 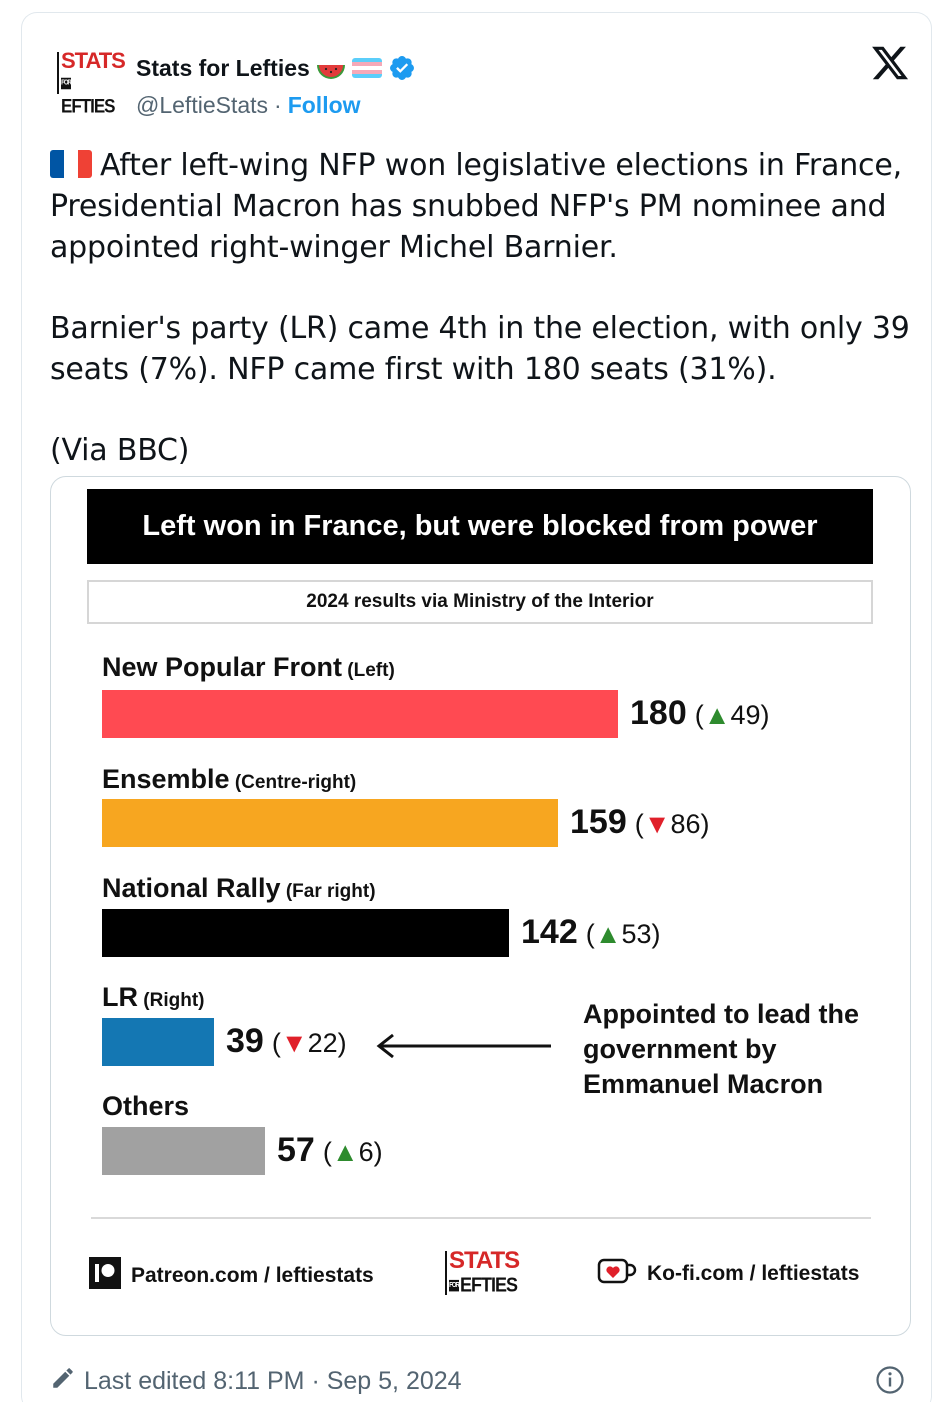 I want to click on arrow-icon, so click(x=463, y=1046).